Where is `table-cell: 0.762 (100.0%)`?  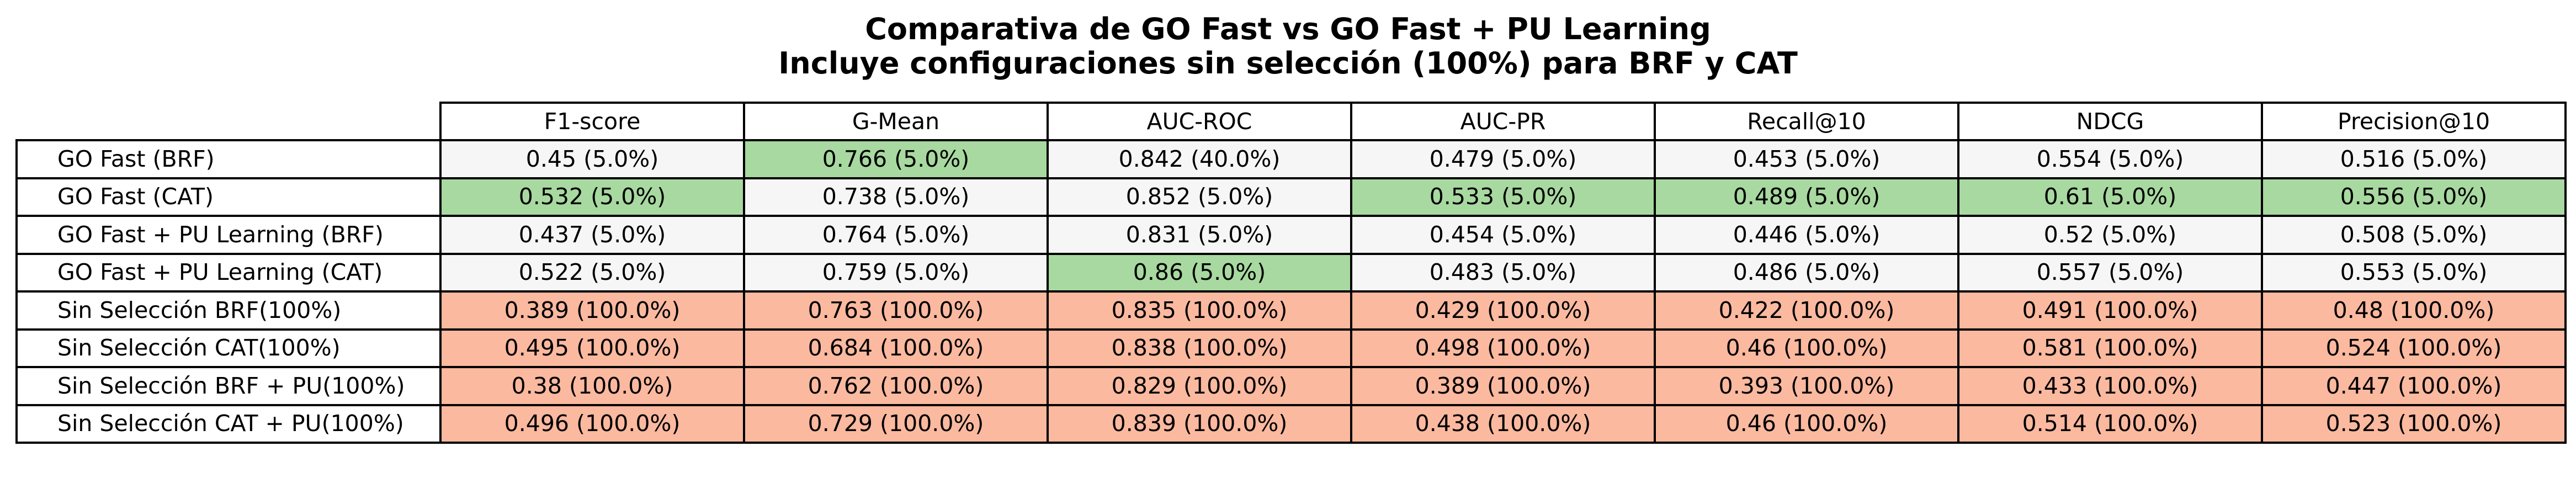 table-cell: 0.762 (100.0%) is located at coordinates (896, 386).